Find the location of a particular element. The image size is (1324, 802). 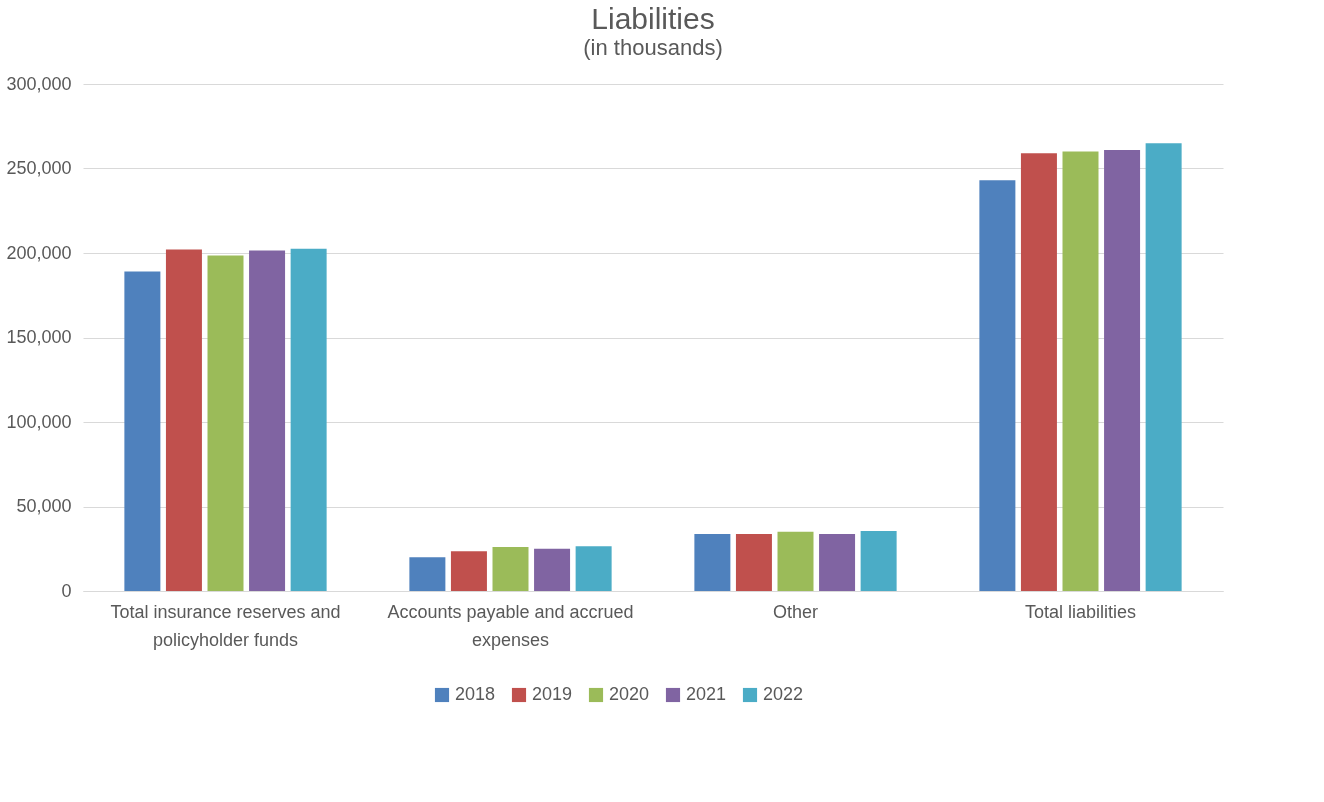

chart-title: Liabilities is located at coordinates (653, 18).